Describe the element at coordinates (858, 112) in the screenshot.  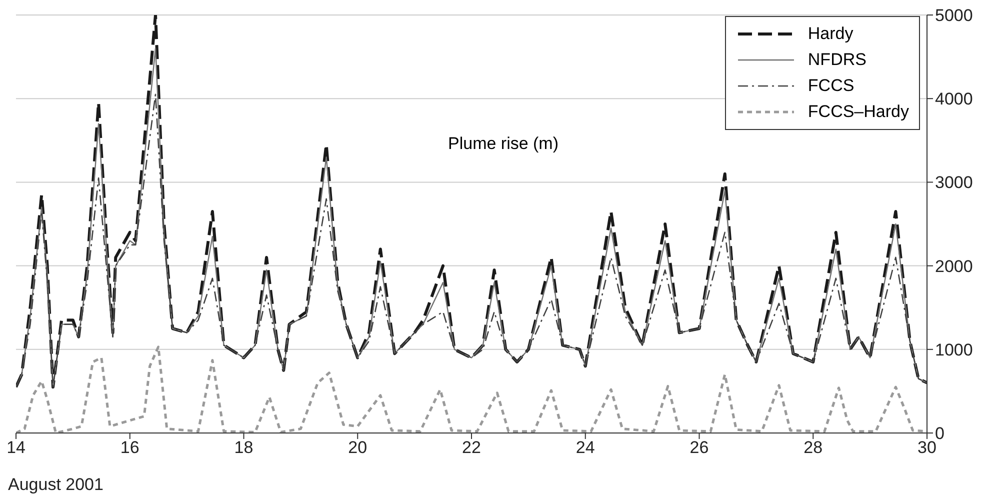
I see `legend-label: FCCS–Hardy` at that location.